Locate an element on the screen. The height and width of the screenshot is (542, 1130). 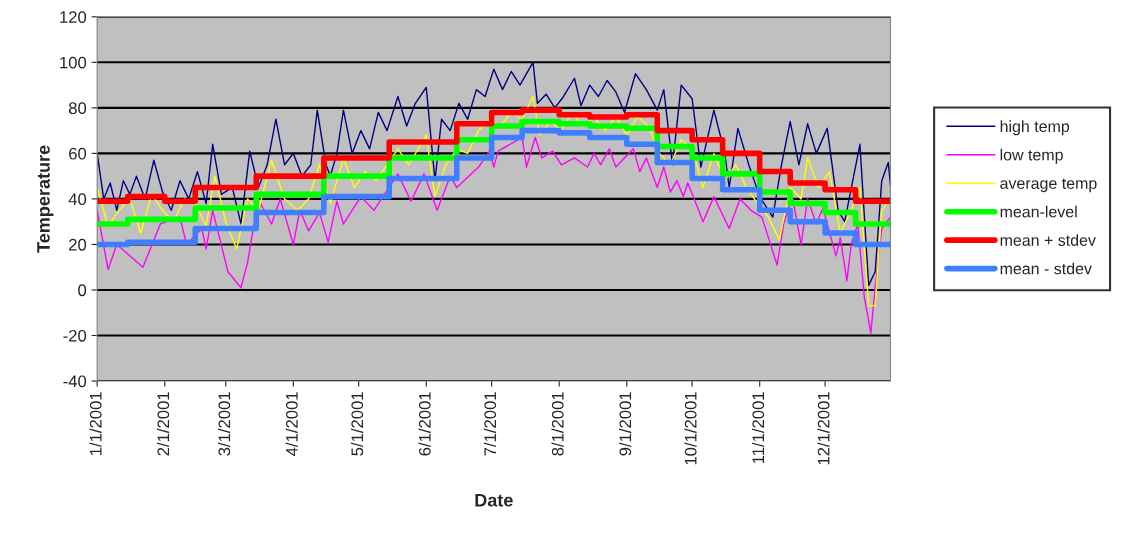
x-tick-label: 8/1/2001 is located at coordinates (557, 424).